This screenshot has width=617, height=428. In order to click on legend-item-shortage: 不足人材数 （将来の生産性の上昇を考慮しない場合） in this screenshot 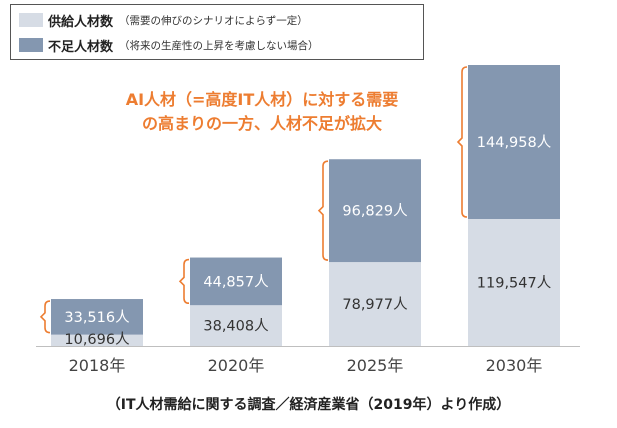, I will do `click(169, 45)`.